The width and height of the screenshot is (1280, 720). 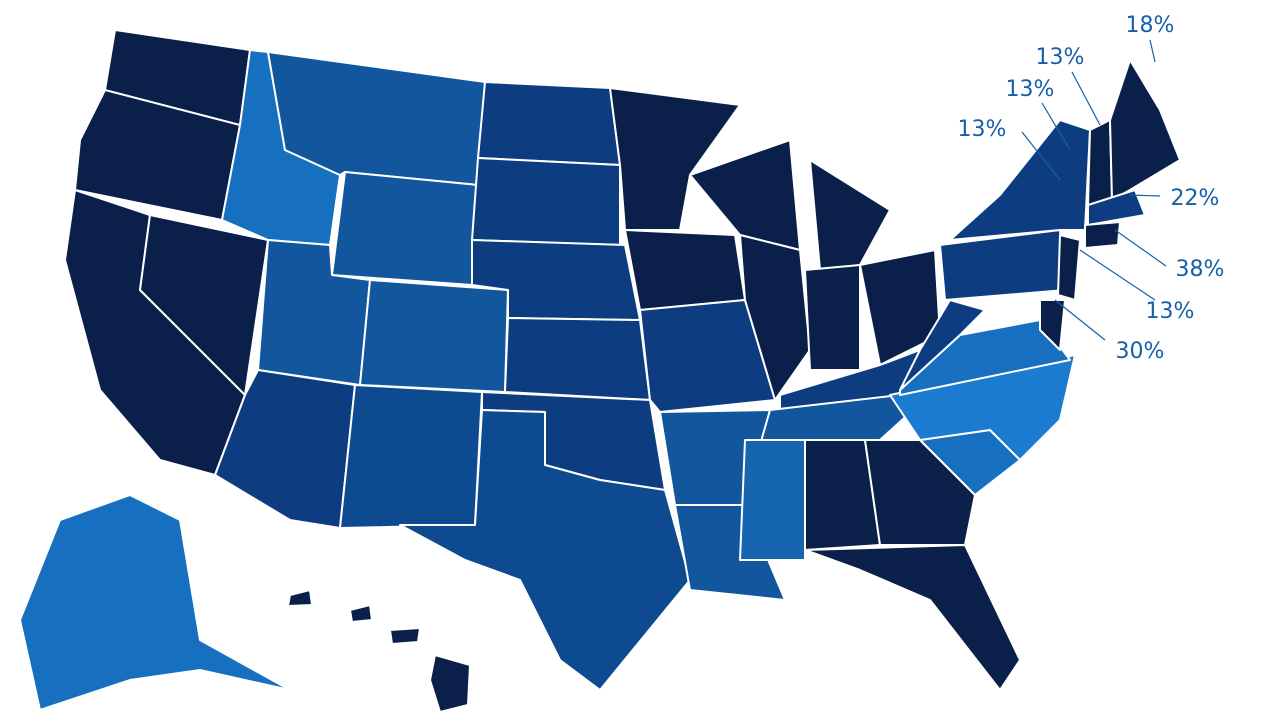 What do you see at coordinates (1195, 198) in the screenshot?
I see `map-label: 22%` at bounding box center [1195, 198].